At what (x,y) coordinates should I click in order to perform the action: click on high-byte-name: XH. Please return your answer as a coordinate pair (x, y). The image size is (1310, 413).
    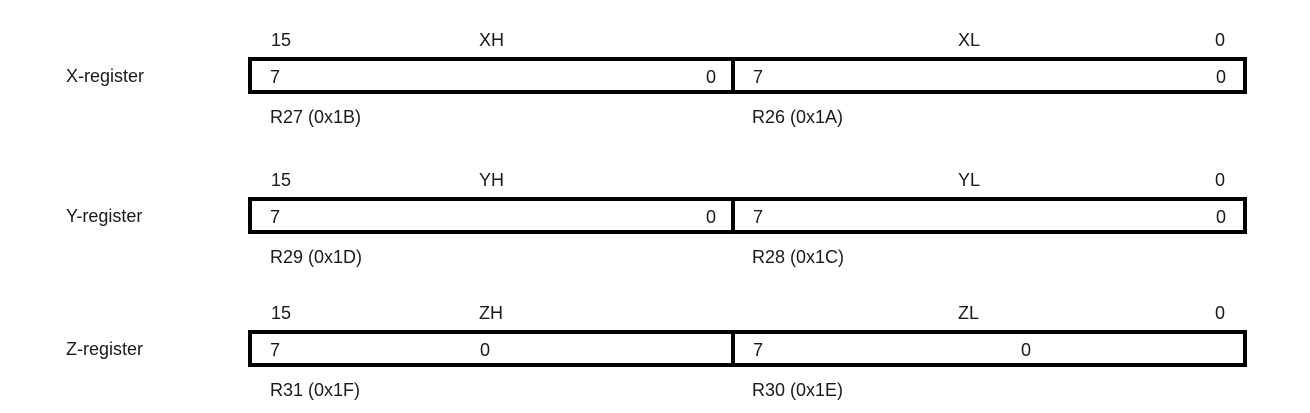
    Looking at the image, I should click on (492, 40).